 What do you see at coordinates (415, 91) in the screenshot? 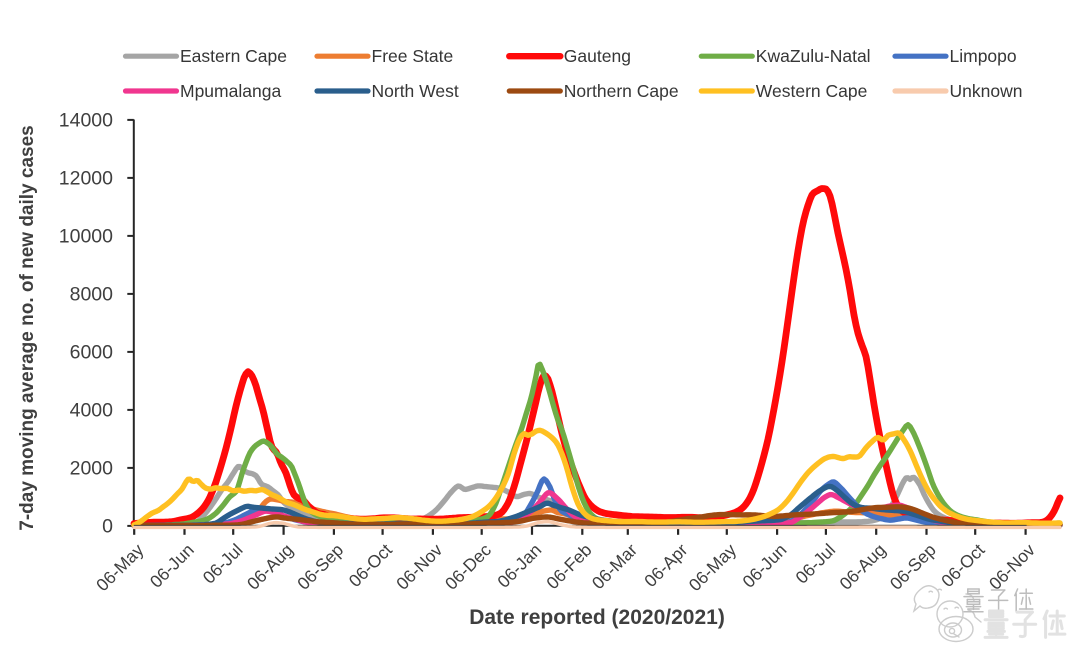
I see `svg-text: North West` at bounding box center [415, 91].